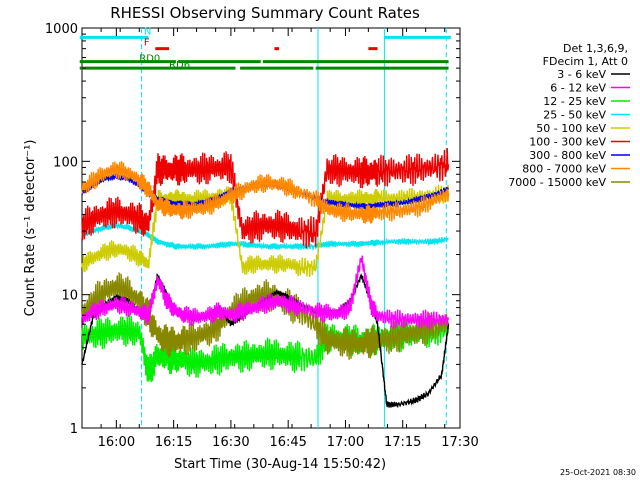  I want to click on flag-label-0: N, so click(147, 31).